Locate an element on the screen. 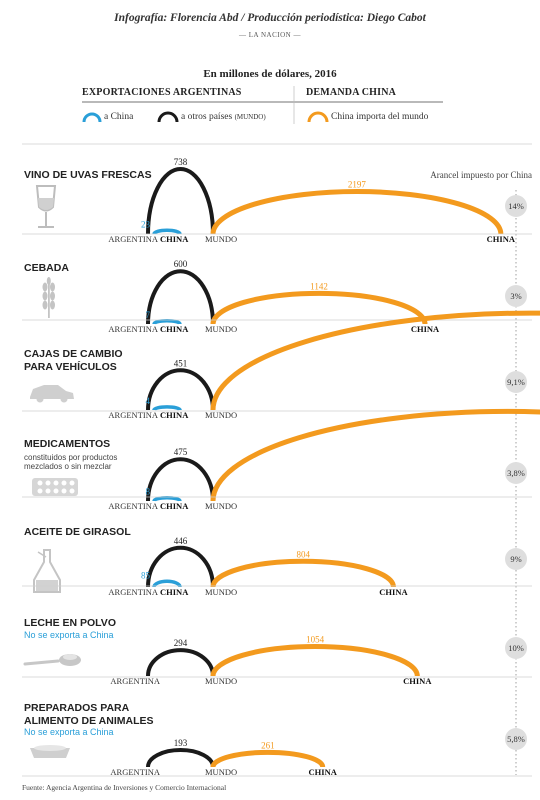 The image size is (540, 800). tariff-value: 14% is located at coordinates (516, 206).